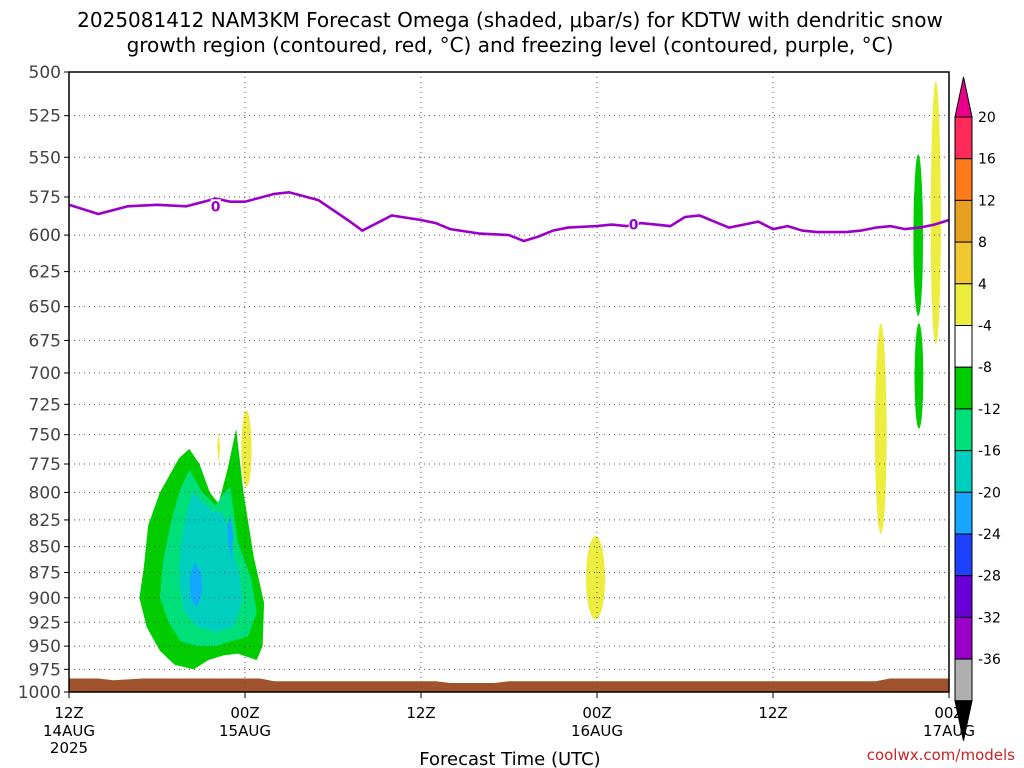  Describe the element at coordinates (45, 117) in the screenshot. I see `y-tick-label-525: 525` at that location.